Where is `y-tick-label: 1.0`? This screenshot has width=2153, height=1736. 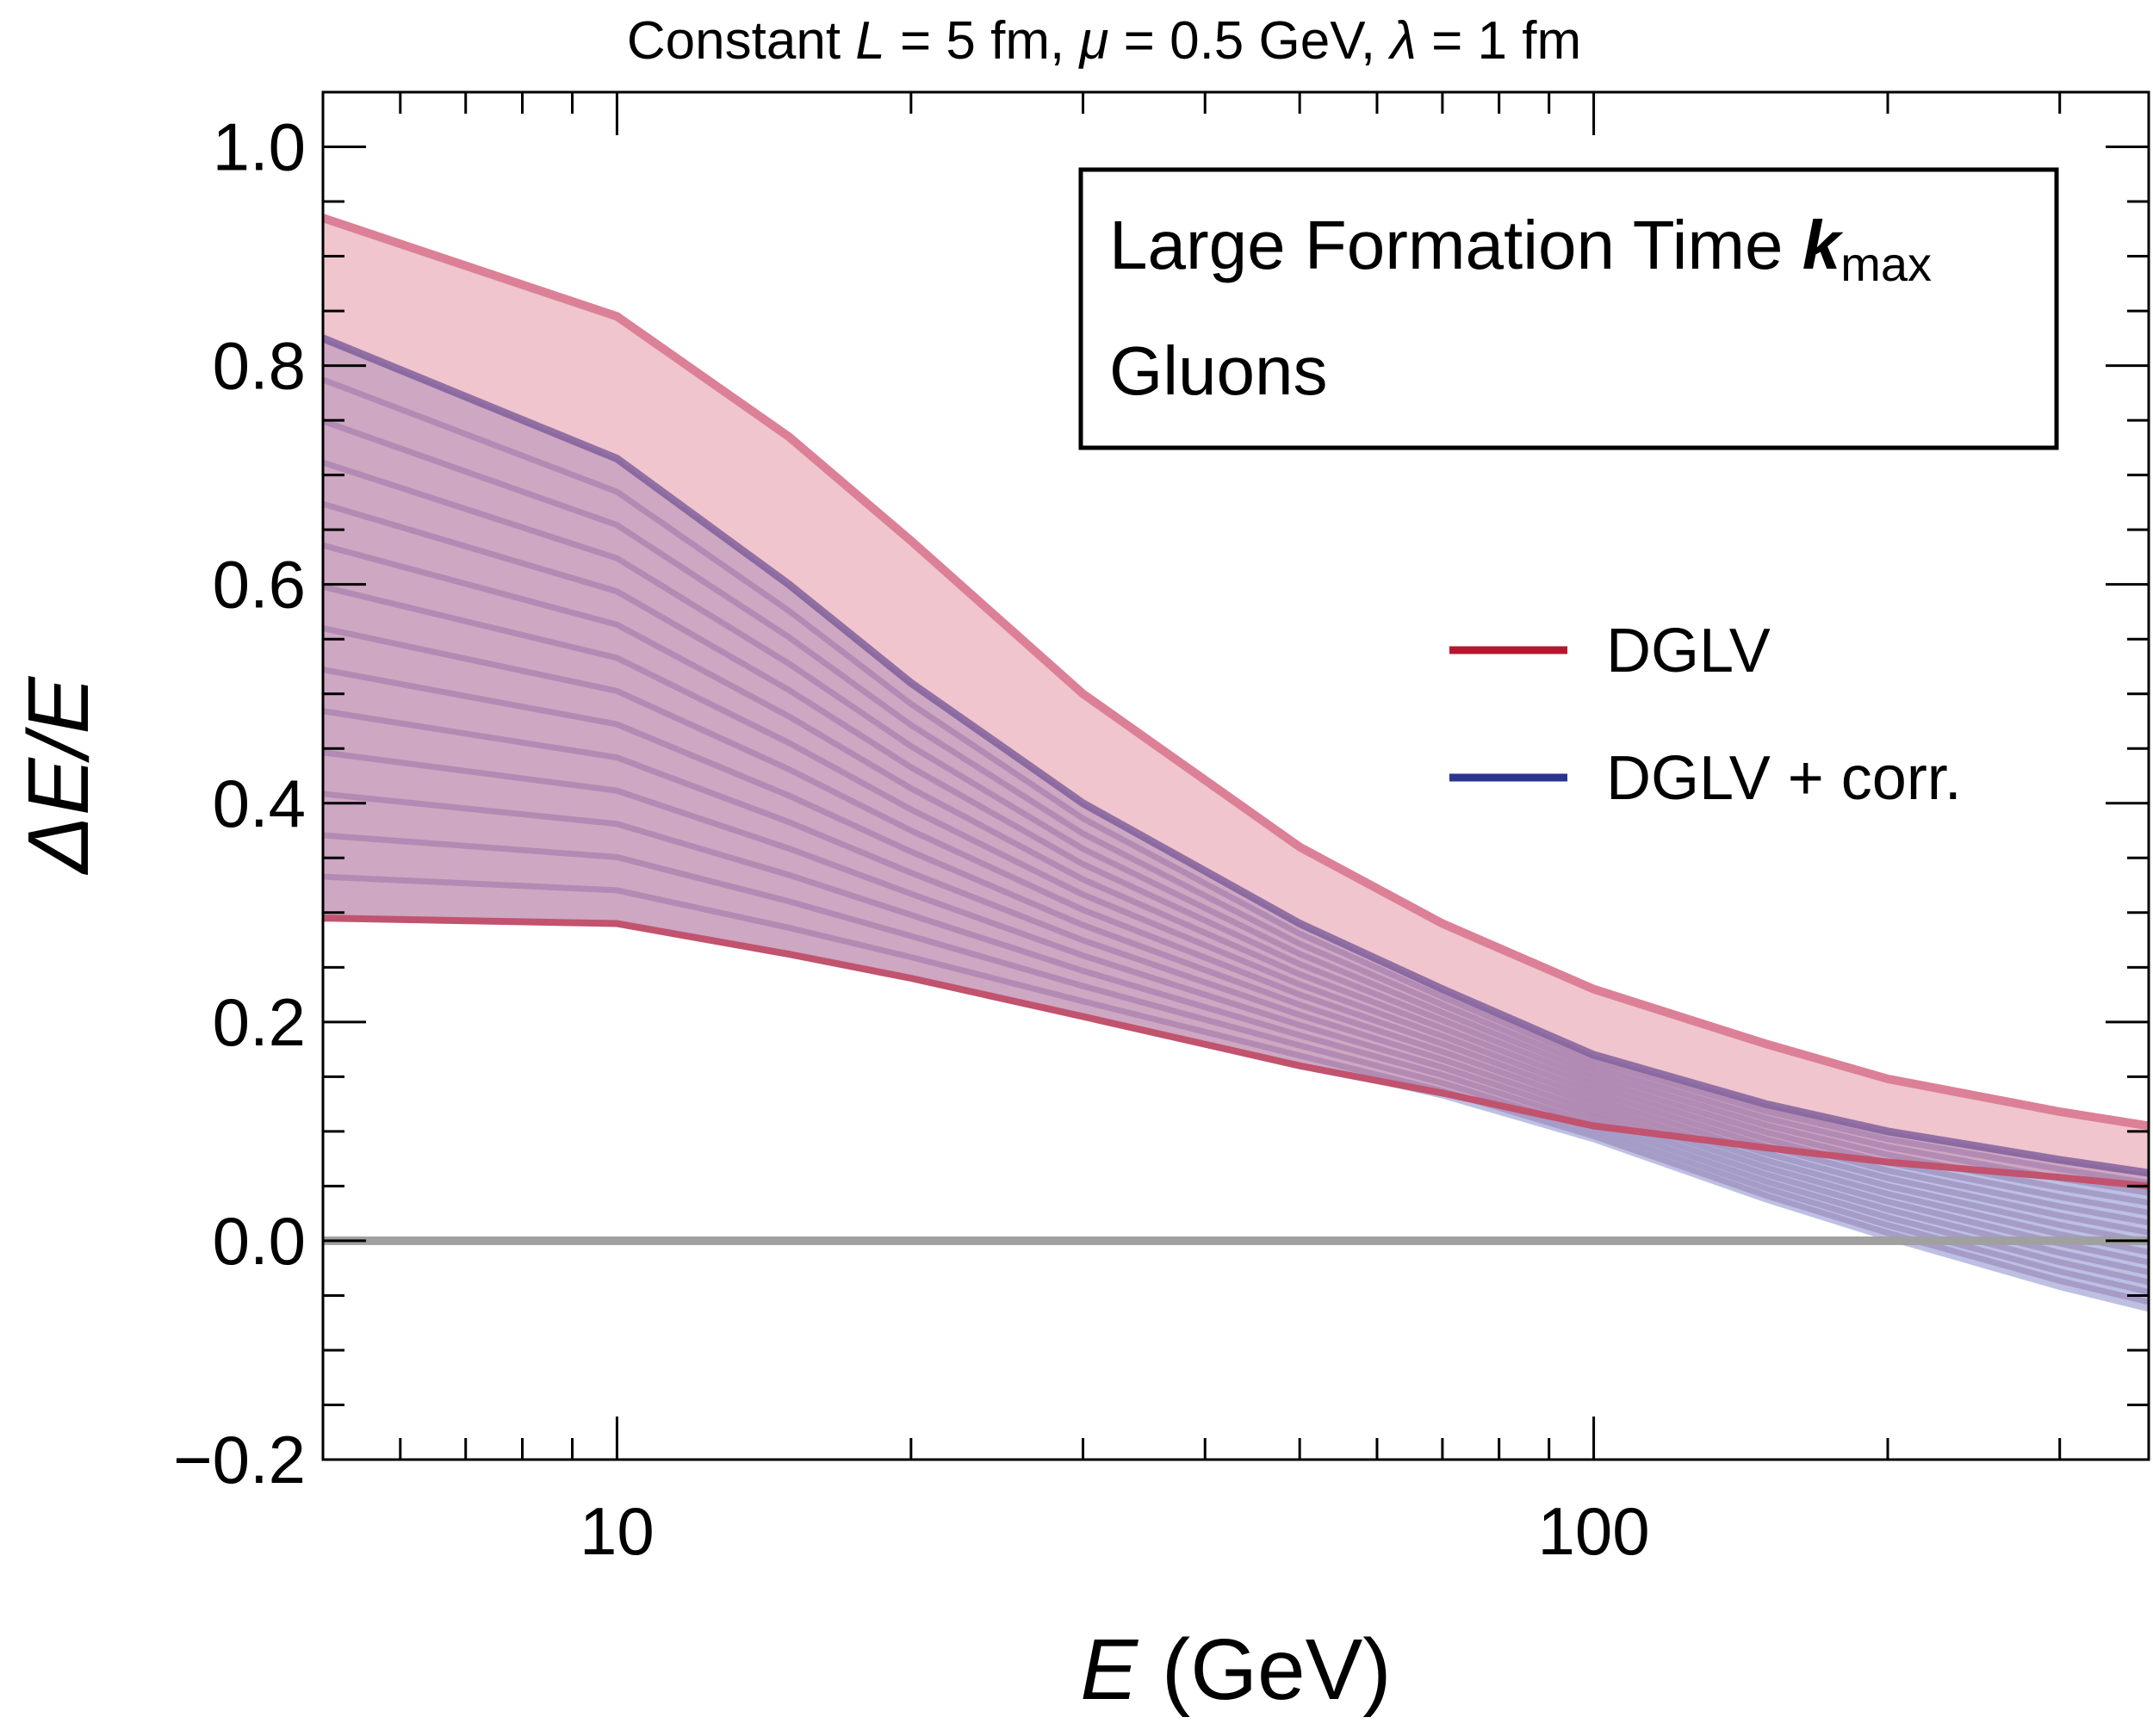 y-tick-label: 1.0 is located at coordinates (259, 147).